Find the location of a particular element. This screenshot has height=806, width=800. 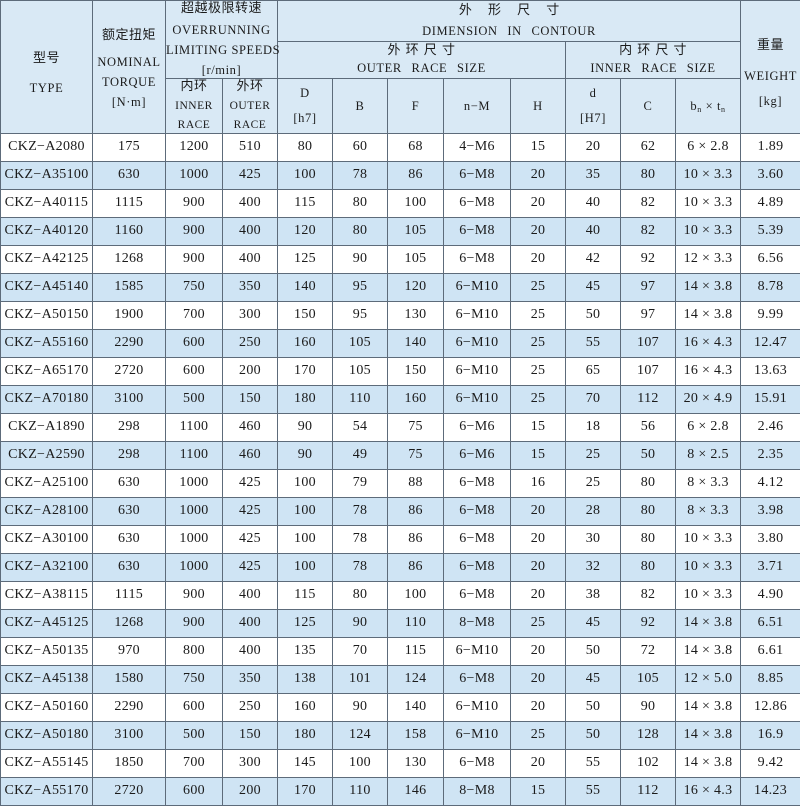

header-col-F: F is located at coordinates (416, 105).